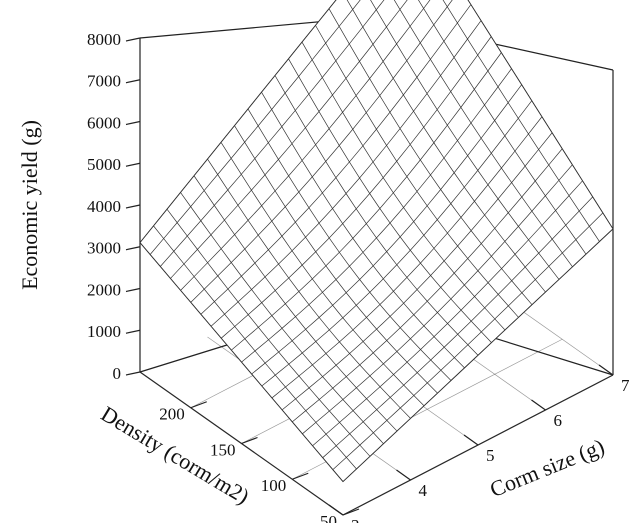  I want to click on z-axis-ticks: 0 1000 2000 3000 4000 5000 6000 7000 8000, so click(113, 206).